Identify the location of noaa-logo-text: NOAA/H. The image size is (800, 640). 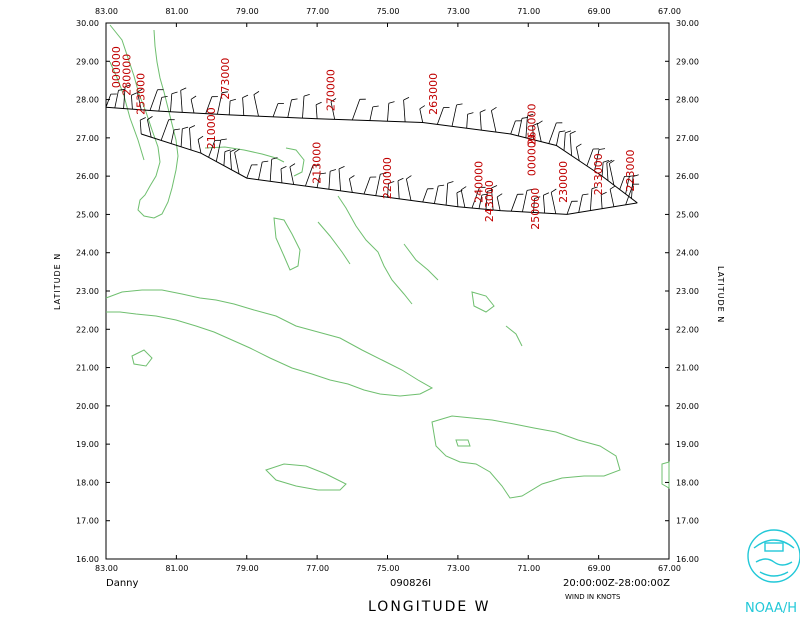
(771, 608).